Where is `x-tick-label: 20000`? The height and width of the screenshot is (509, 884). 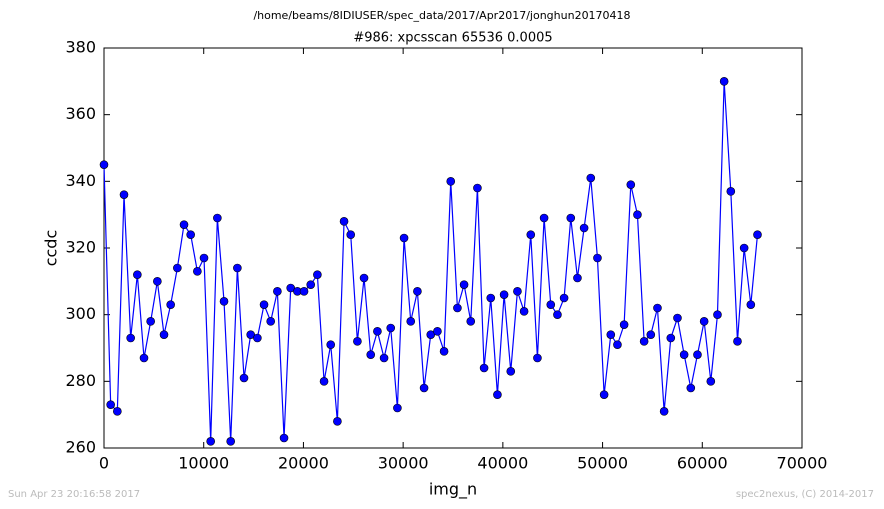 x-tick-label: 20000 is located at coordinates (303, 463).